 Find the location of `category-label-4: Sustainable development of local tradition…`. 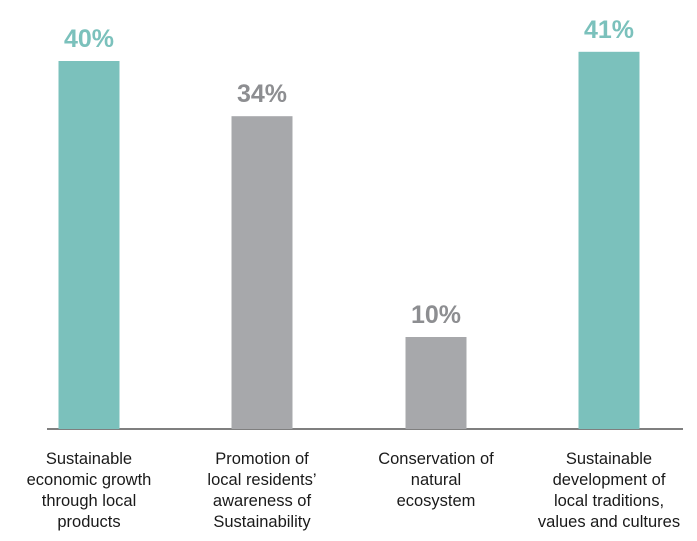

category-label-4: Sustainable development of local tradition… is located at coordinates (609, 491).